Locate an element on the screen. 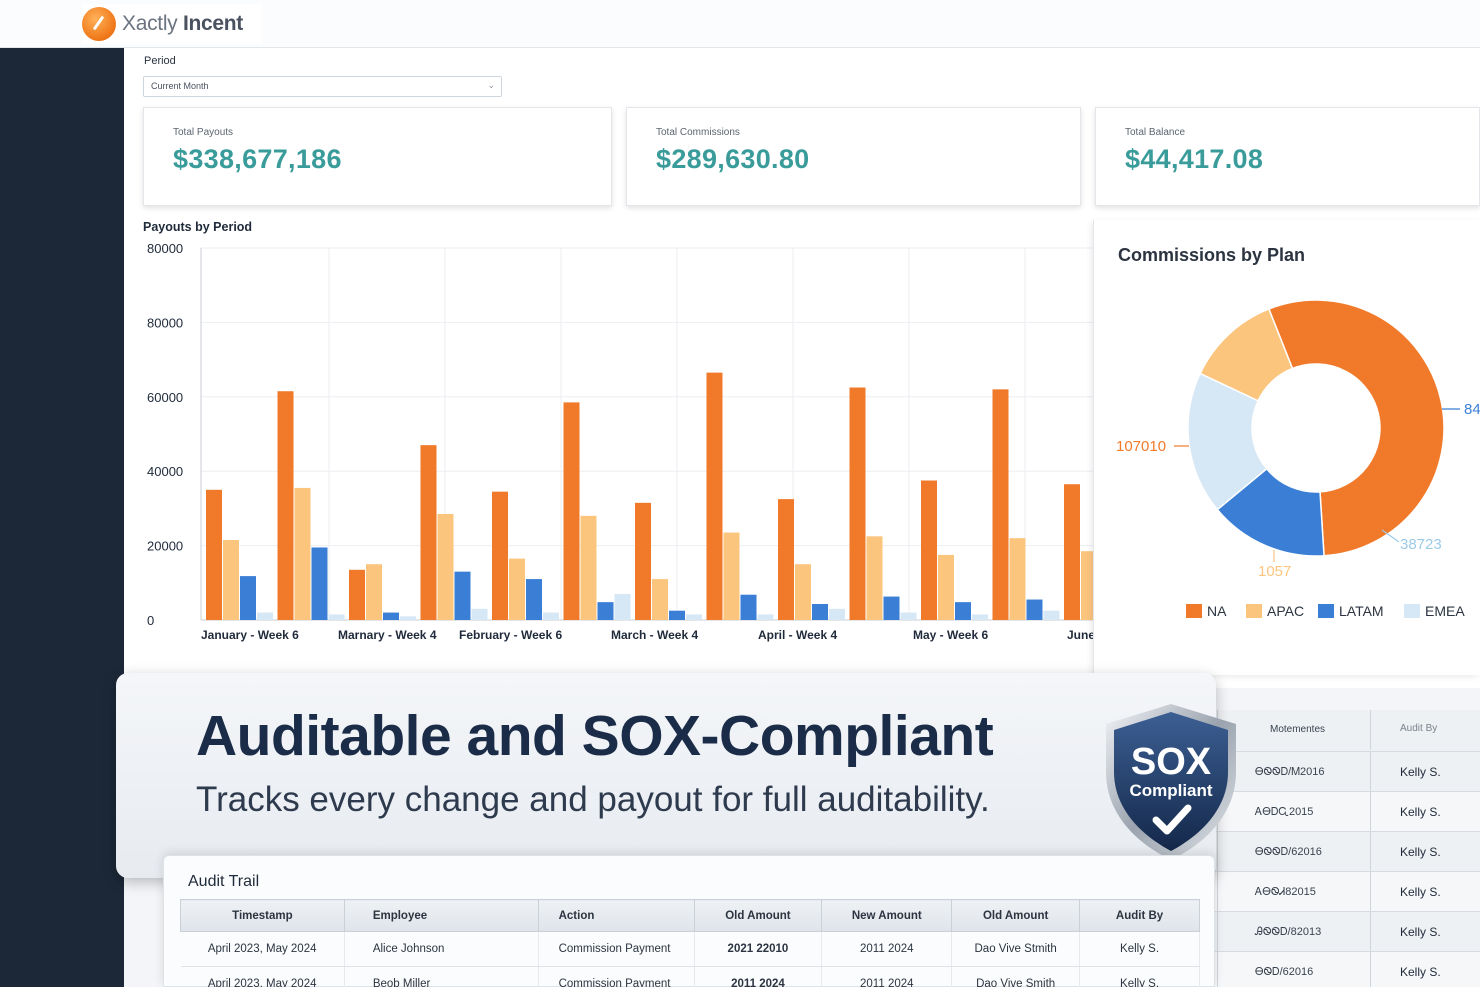  kpi-label: Total Balance is located at coordinates (1155, 132).